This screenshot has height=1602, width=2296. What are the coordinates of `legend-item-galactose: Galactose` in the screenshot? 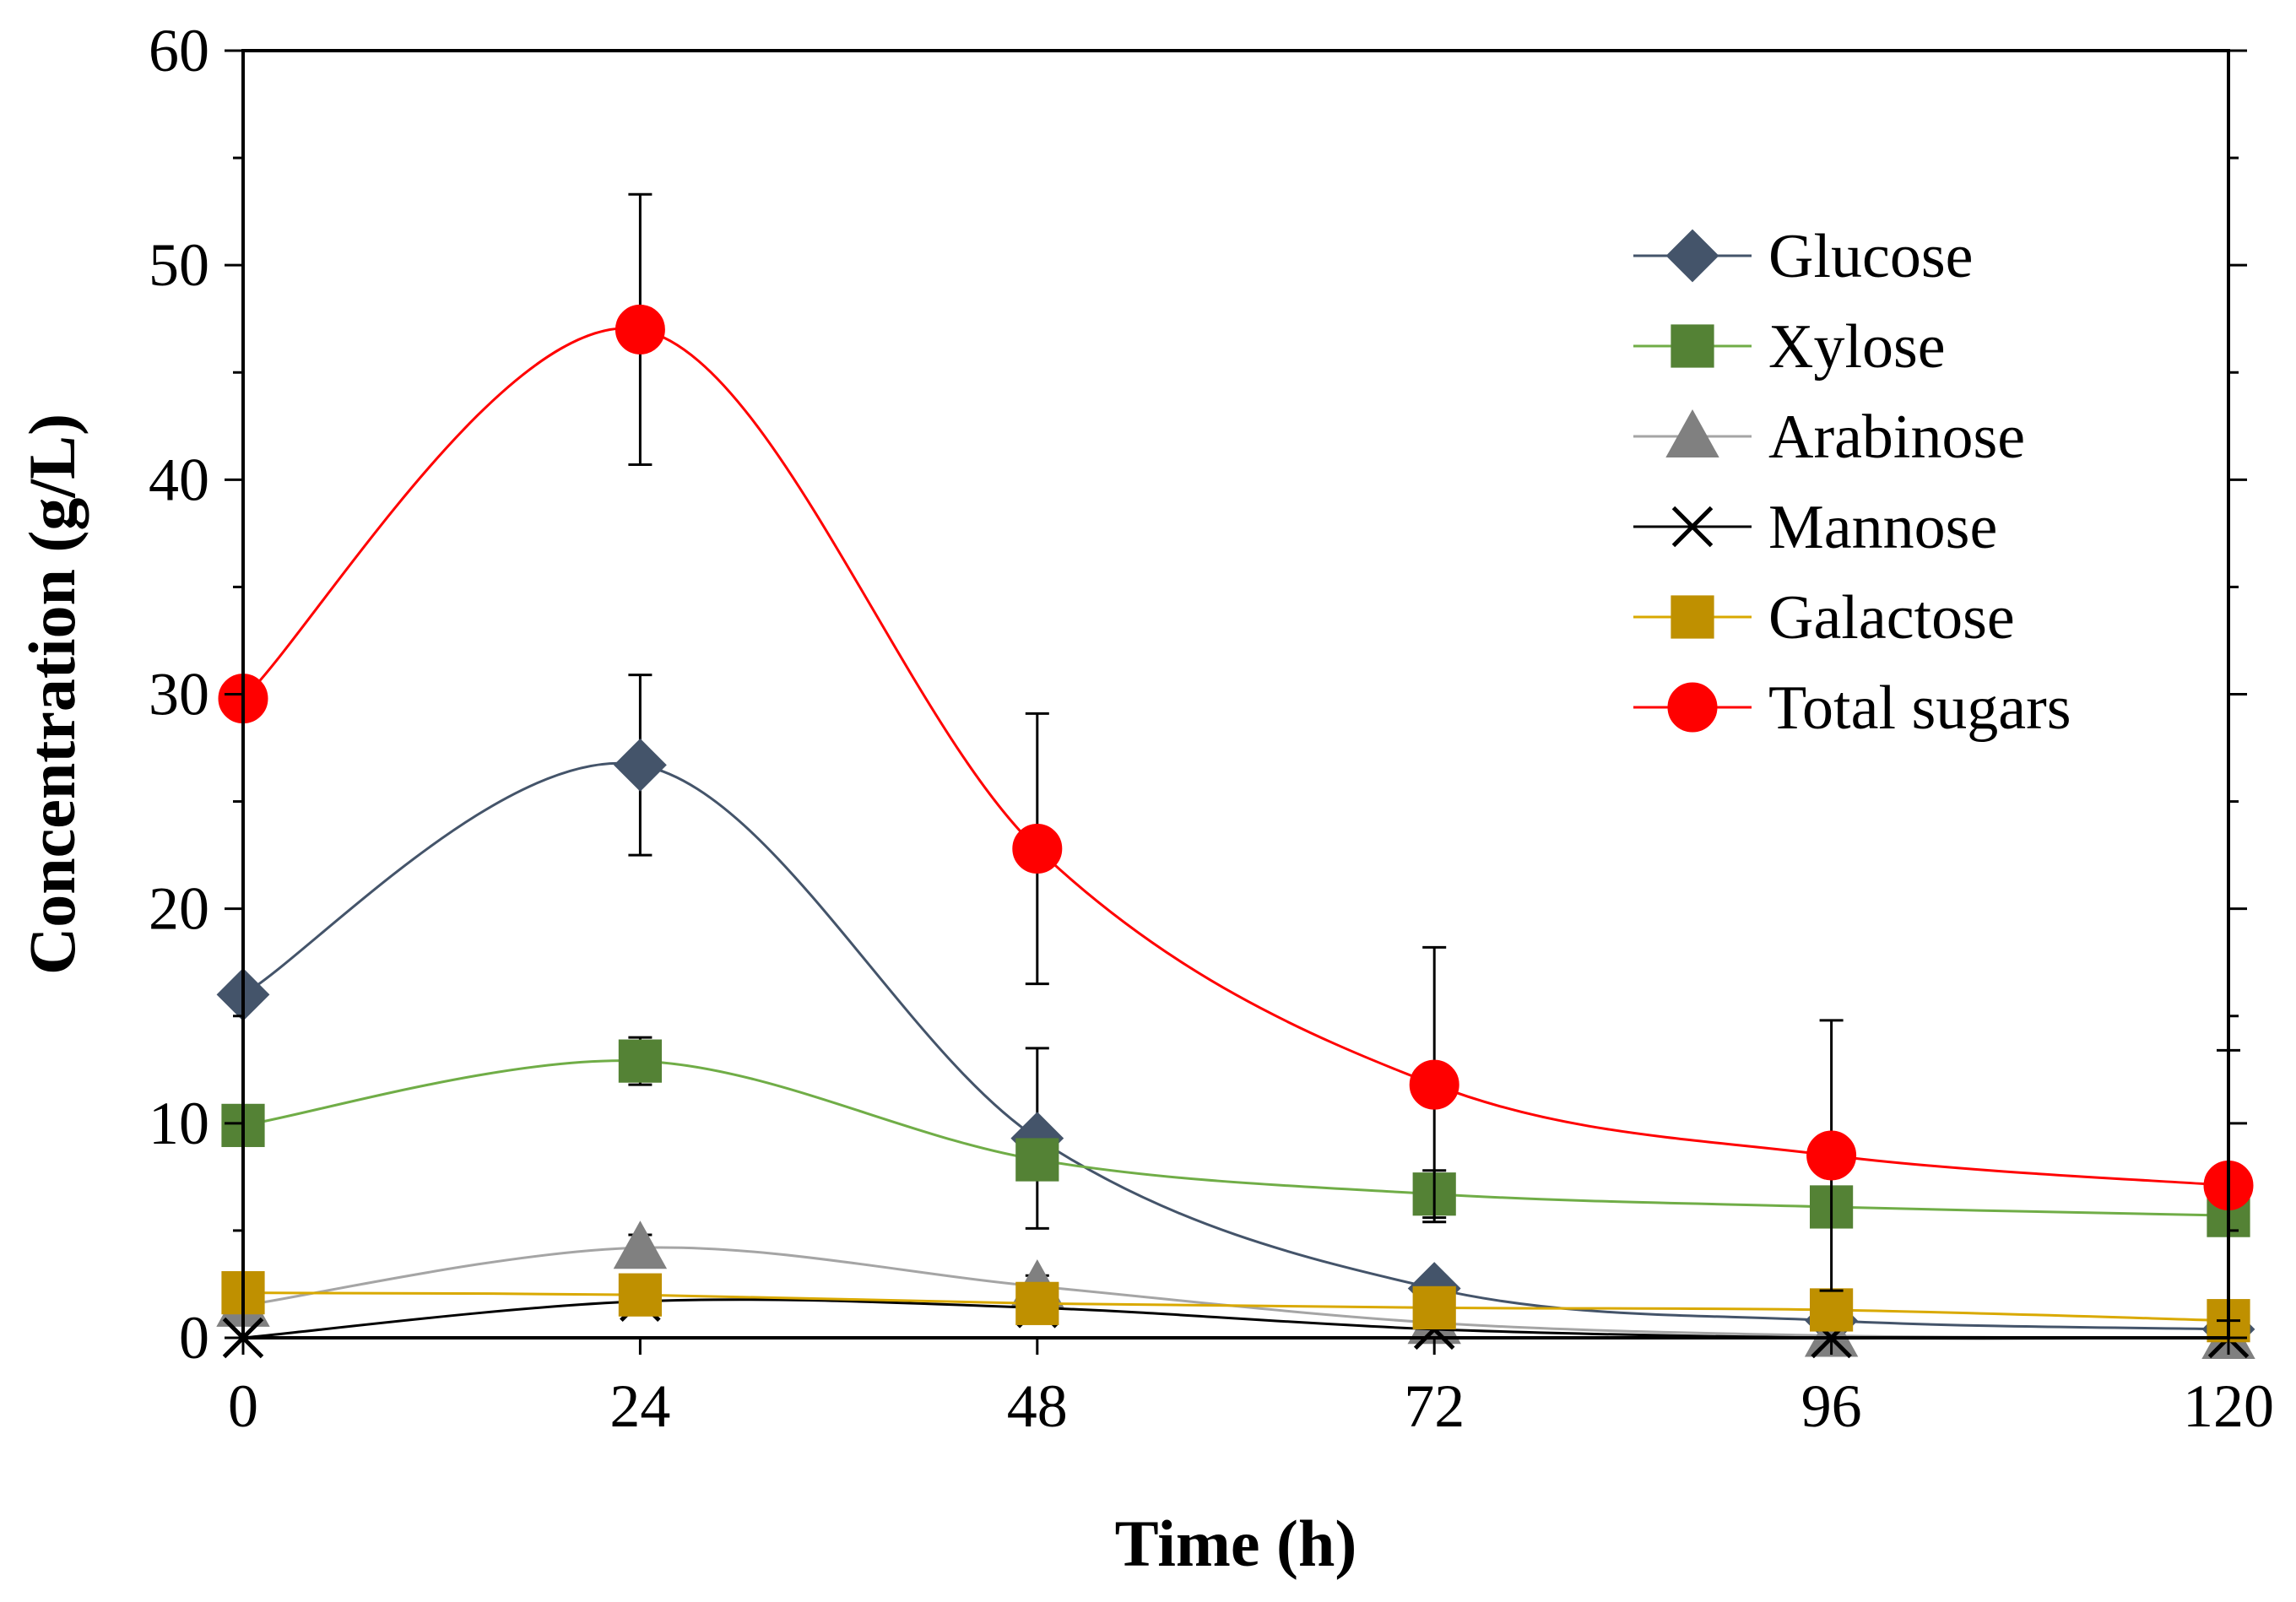 It's located at (1824, 617).